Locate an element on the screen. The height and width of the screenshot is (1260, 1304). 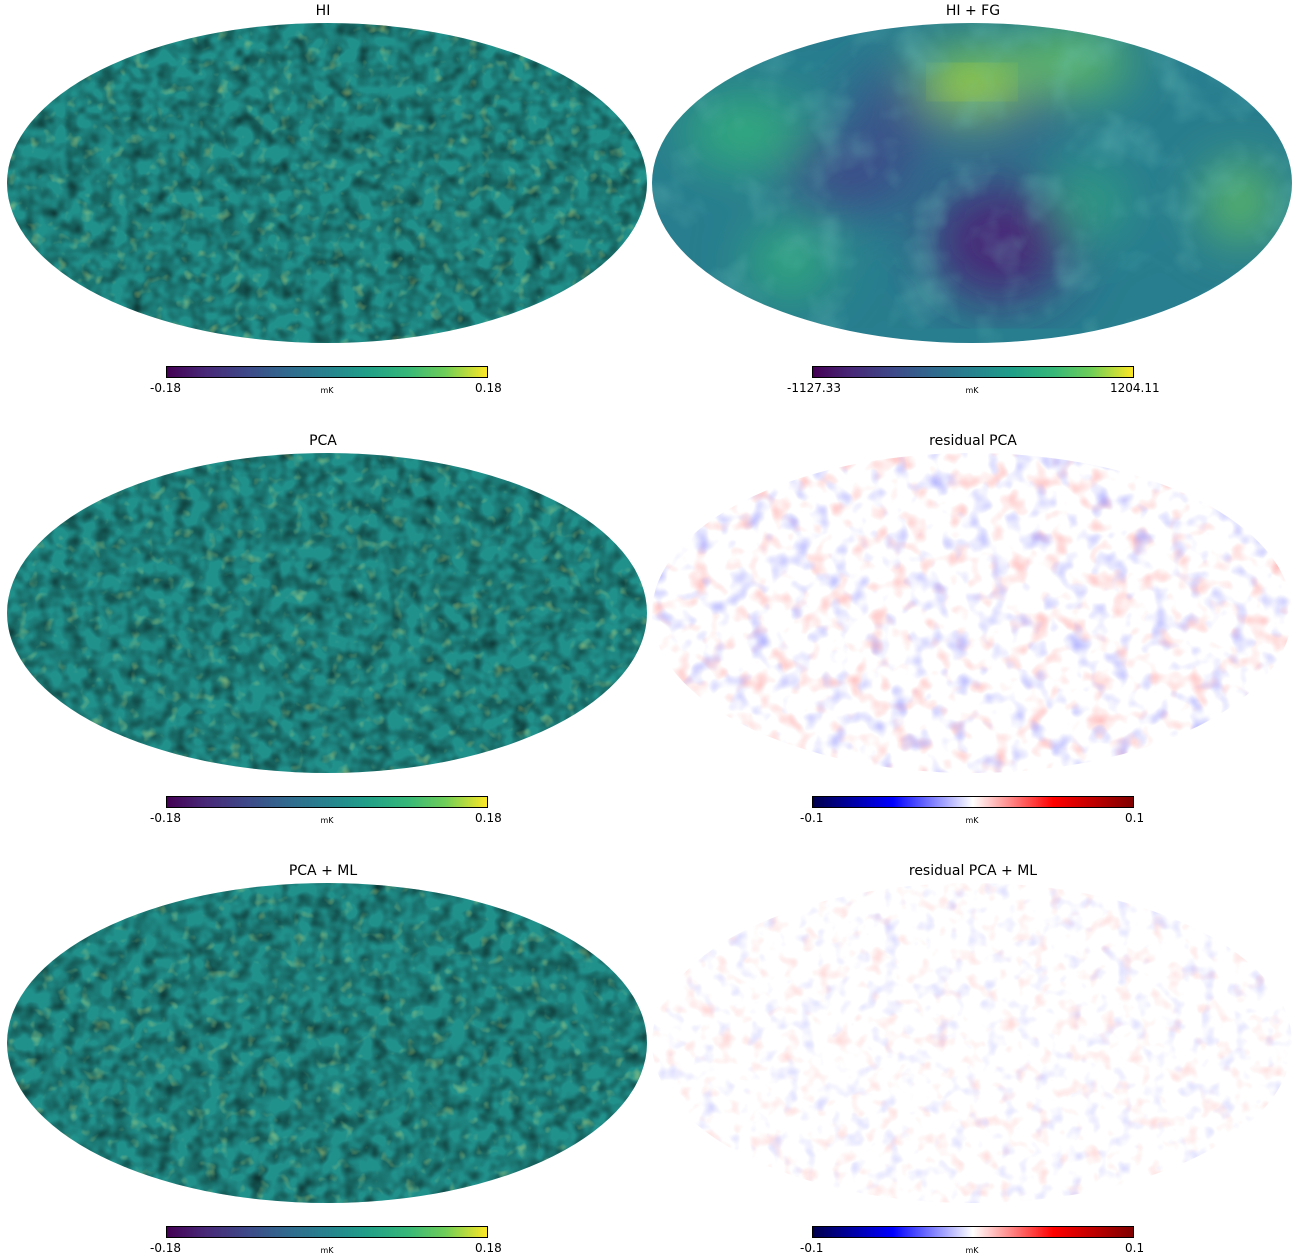
panel-title: residual PCA + ML is located at coordinates (973, 871).